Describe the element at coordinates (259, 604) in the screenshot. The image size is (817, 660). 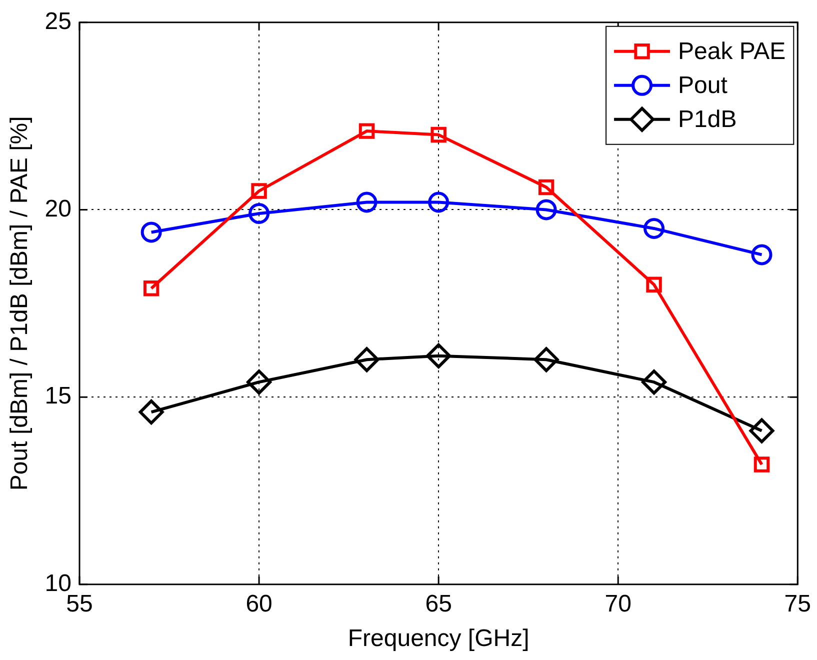
I see `x-tick-label: 60` at that location.